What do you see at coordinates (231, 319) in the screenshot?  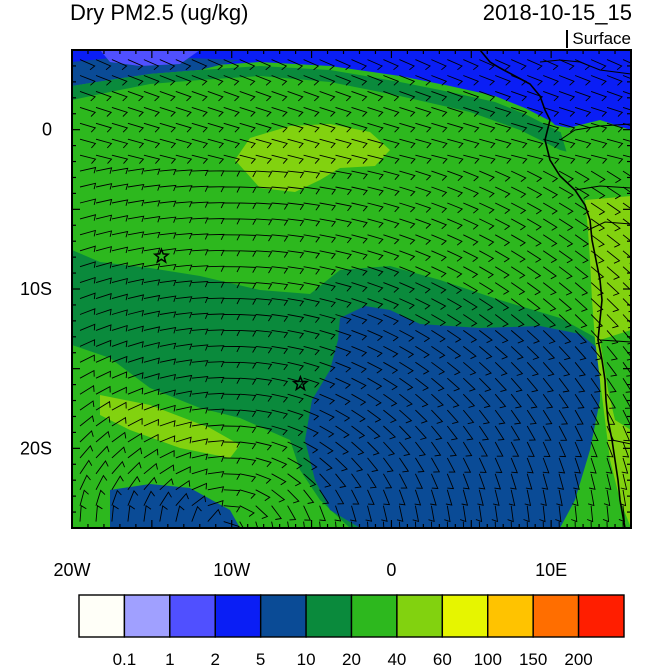 I see `station-markers` at bounding box center [231, 319].